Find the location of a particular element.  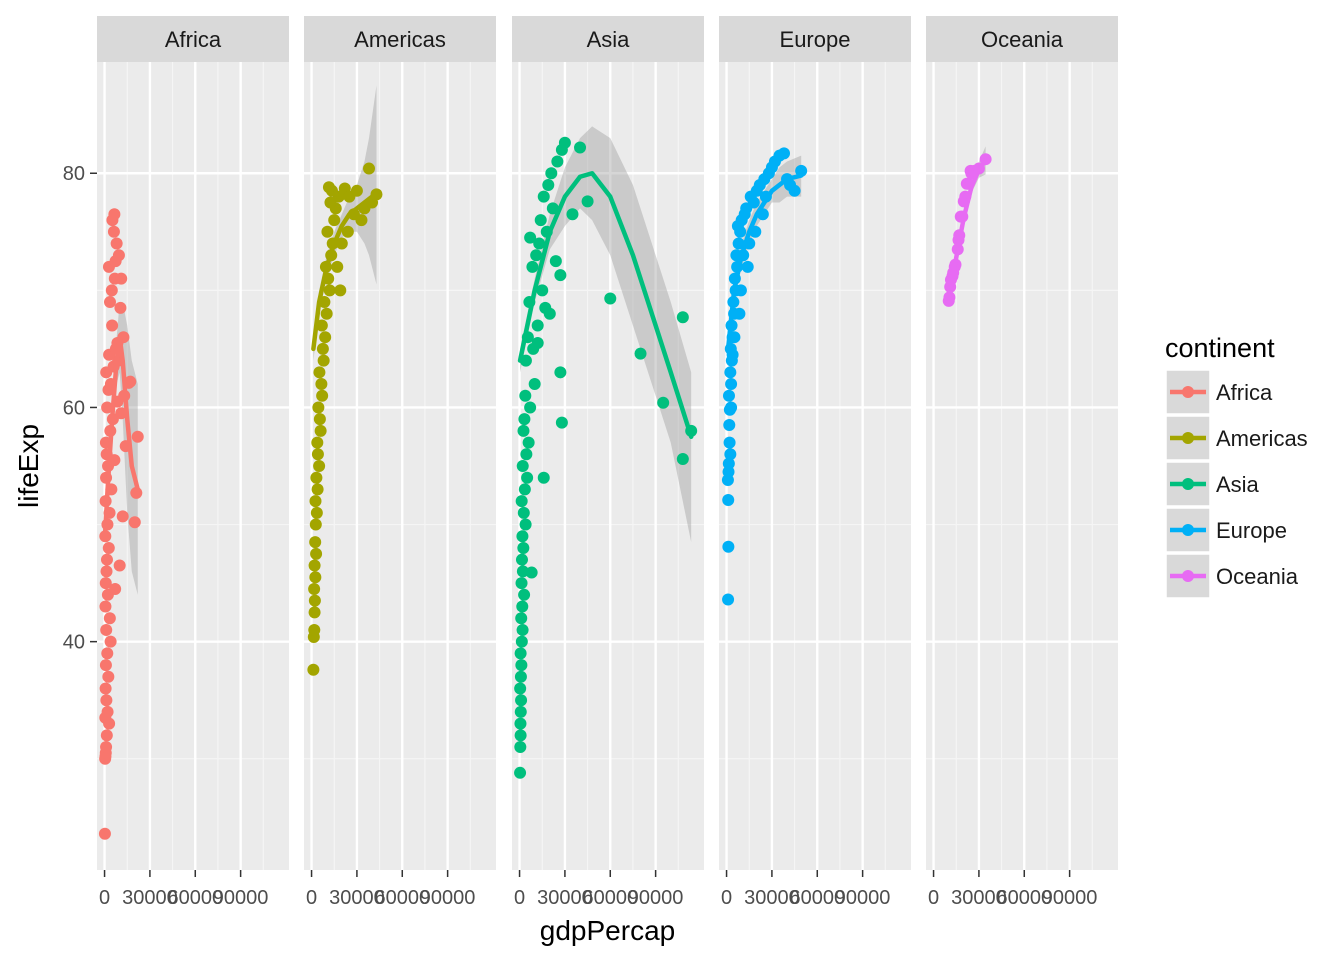

facet-strip-europe is located at coordinates (815, 39).